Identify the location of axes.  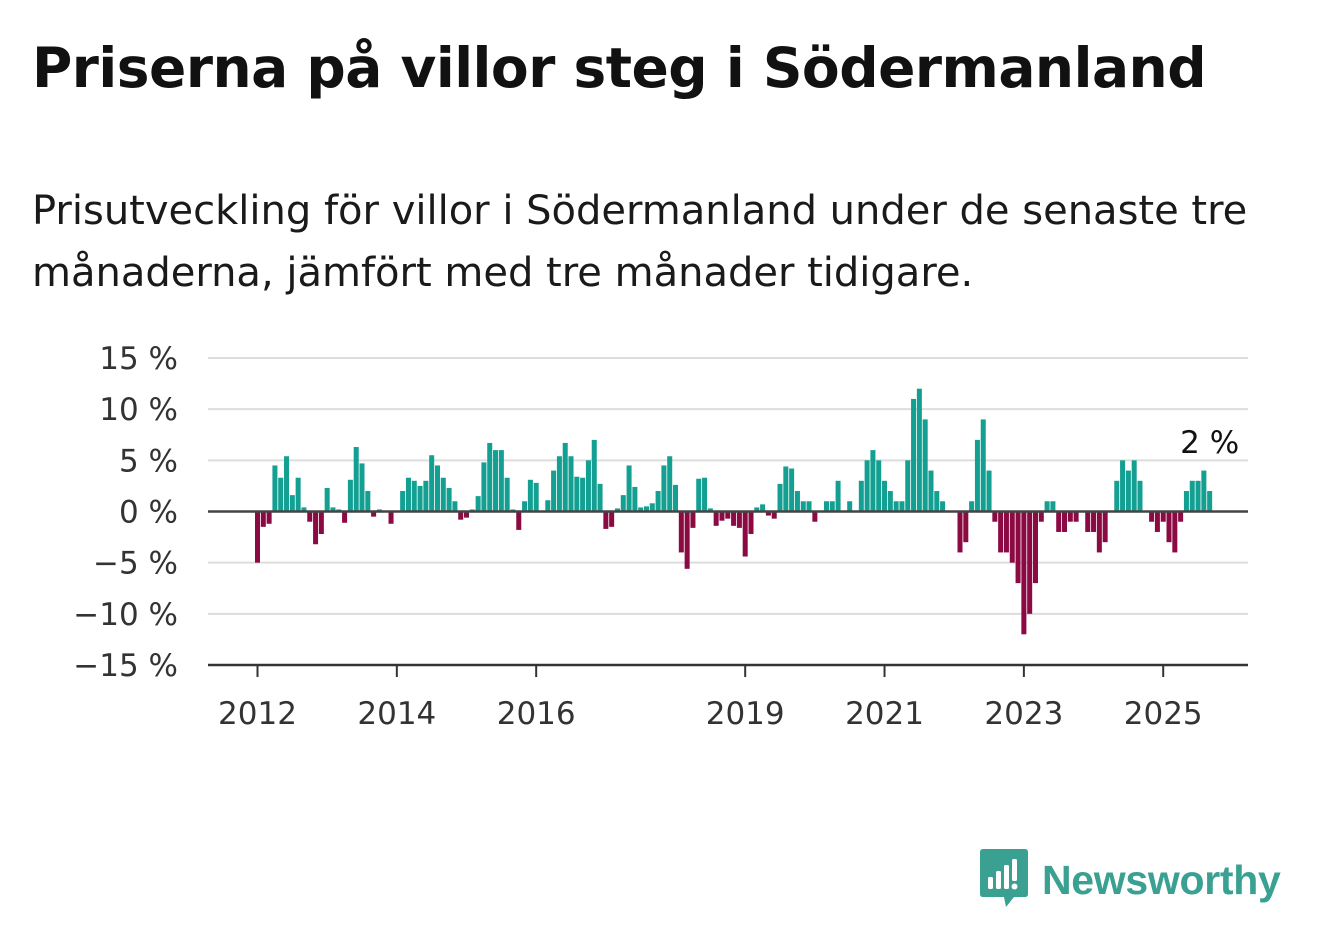
(728, 593).